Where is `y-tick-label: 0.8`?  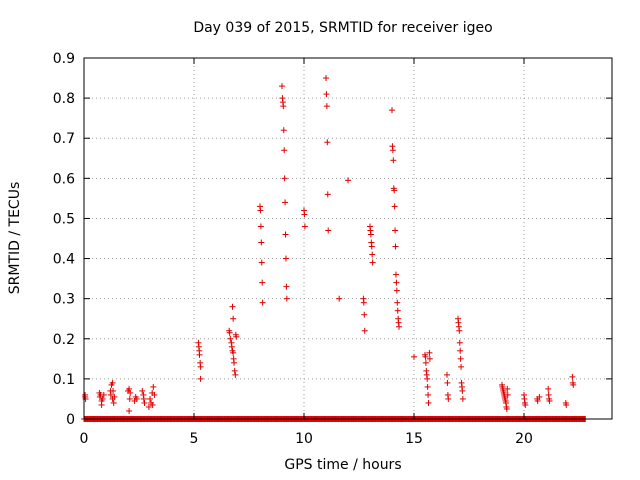 y-tick-label: 0.8 is located at coordinates (64, 99).